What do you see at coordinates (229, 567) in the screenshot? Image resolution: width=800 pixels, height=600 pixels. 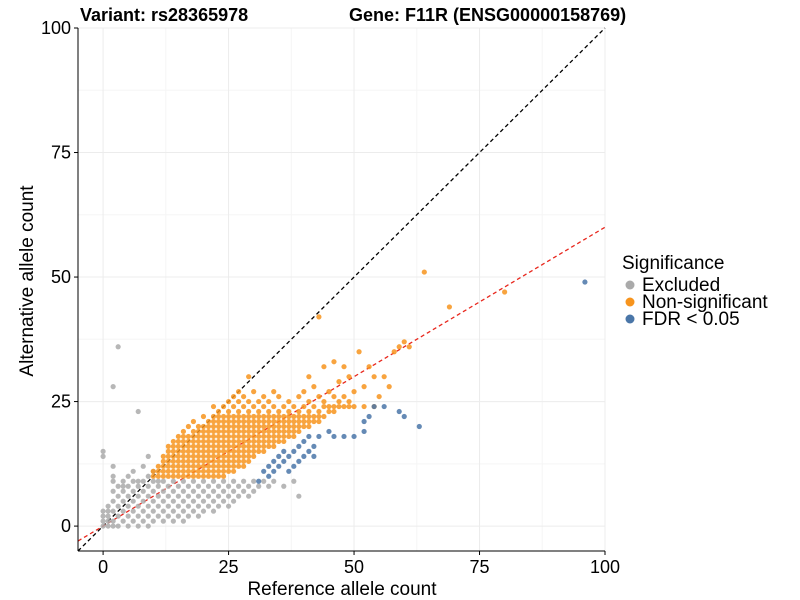 I see `x-tick-label: 25` at bounding box center [229, 567].